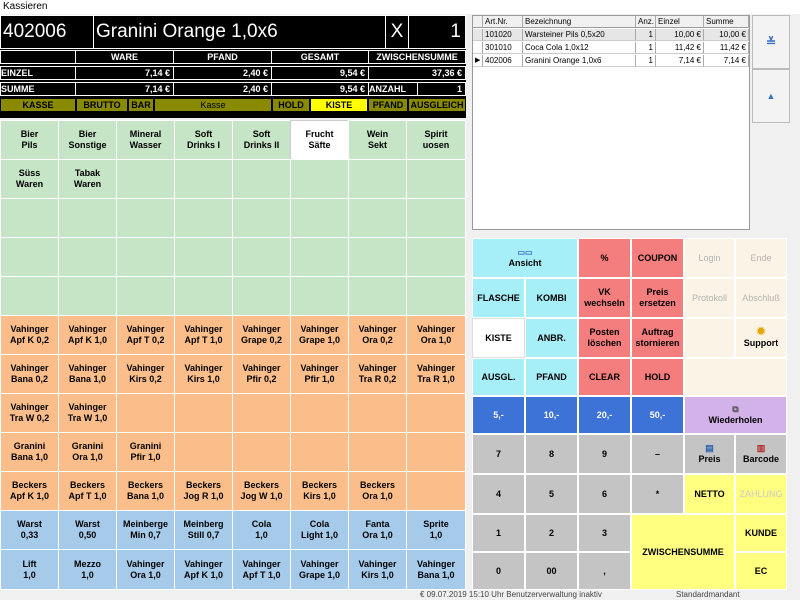 The image size is (800, 600). Describe the element at coordinates (646, 22) in the screenshot. I see `col-anz: Anz.` at that location.